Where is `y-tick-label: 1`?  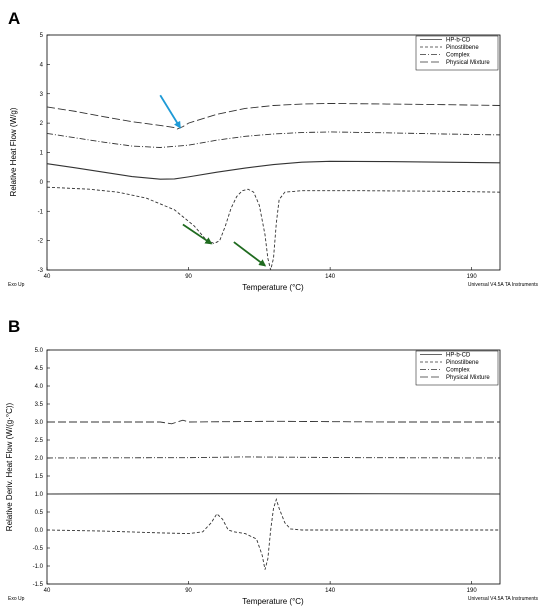
y-tick-label: 1 is located at coordinates (42, 154).